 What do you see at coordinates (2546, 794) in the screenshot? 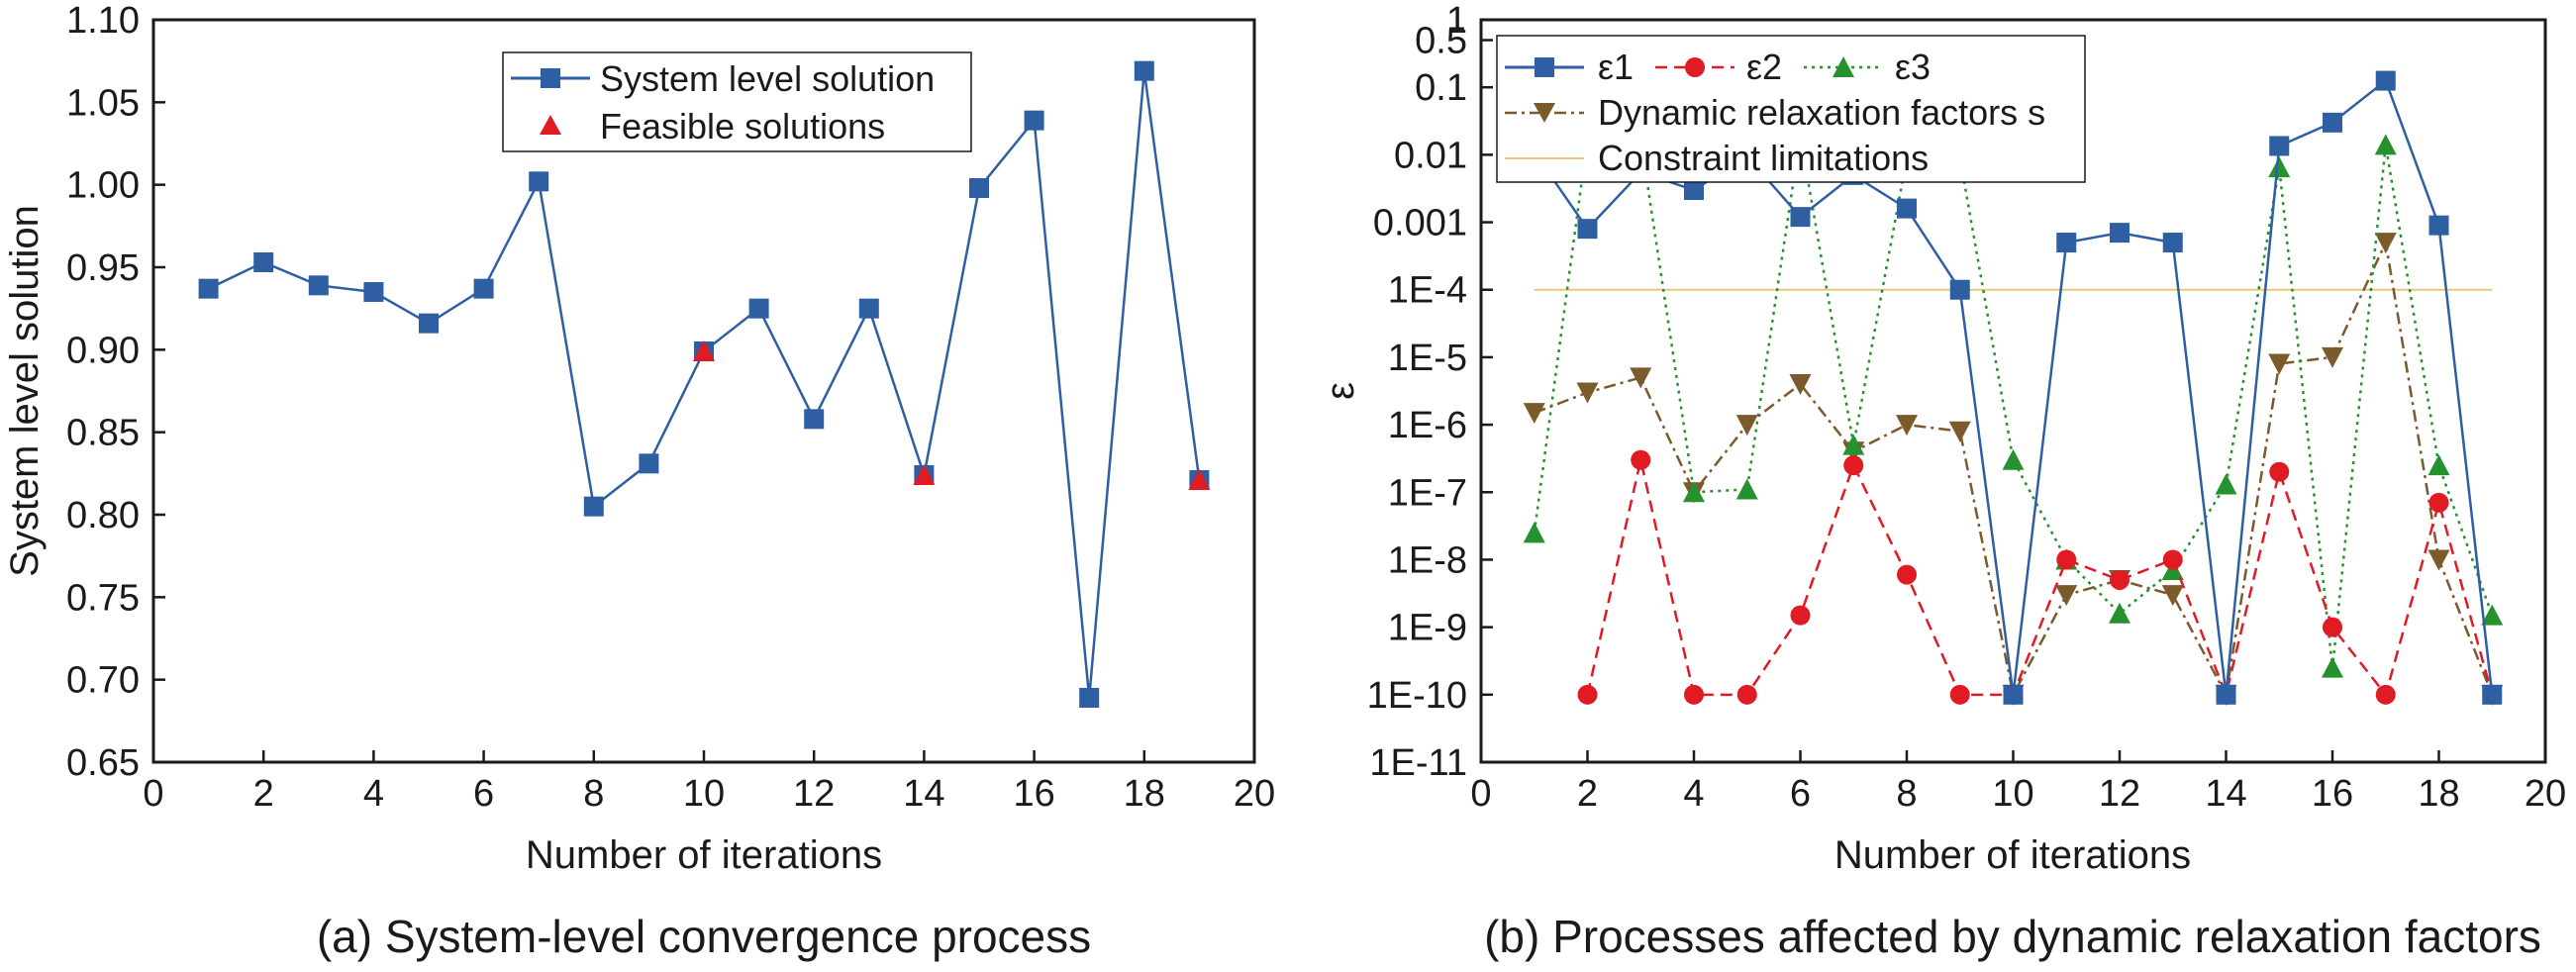
I see `chart-b-x-tick-label: 20` at bounding box center [2546, 794].